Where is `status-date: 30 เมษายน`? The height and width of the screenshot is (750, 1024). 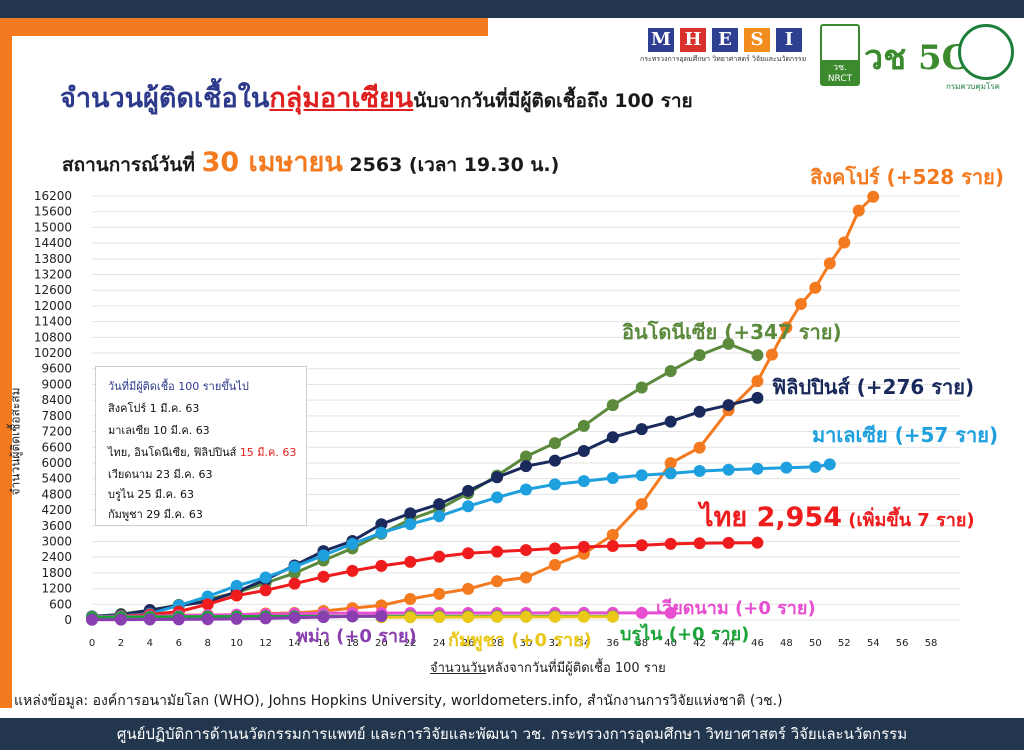
status-date: 30 เมษายน is located at coordinates (272, 162).